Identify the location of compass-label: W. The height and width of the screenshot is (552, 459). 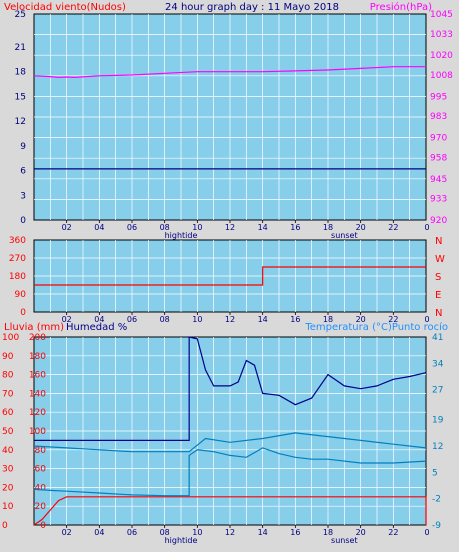
(440, 259).